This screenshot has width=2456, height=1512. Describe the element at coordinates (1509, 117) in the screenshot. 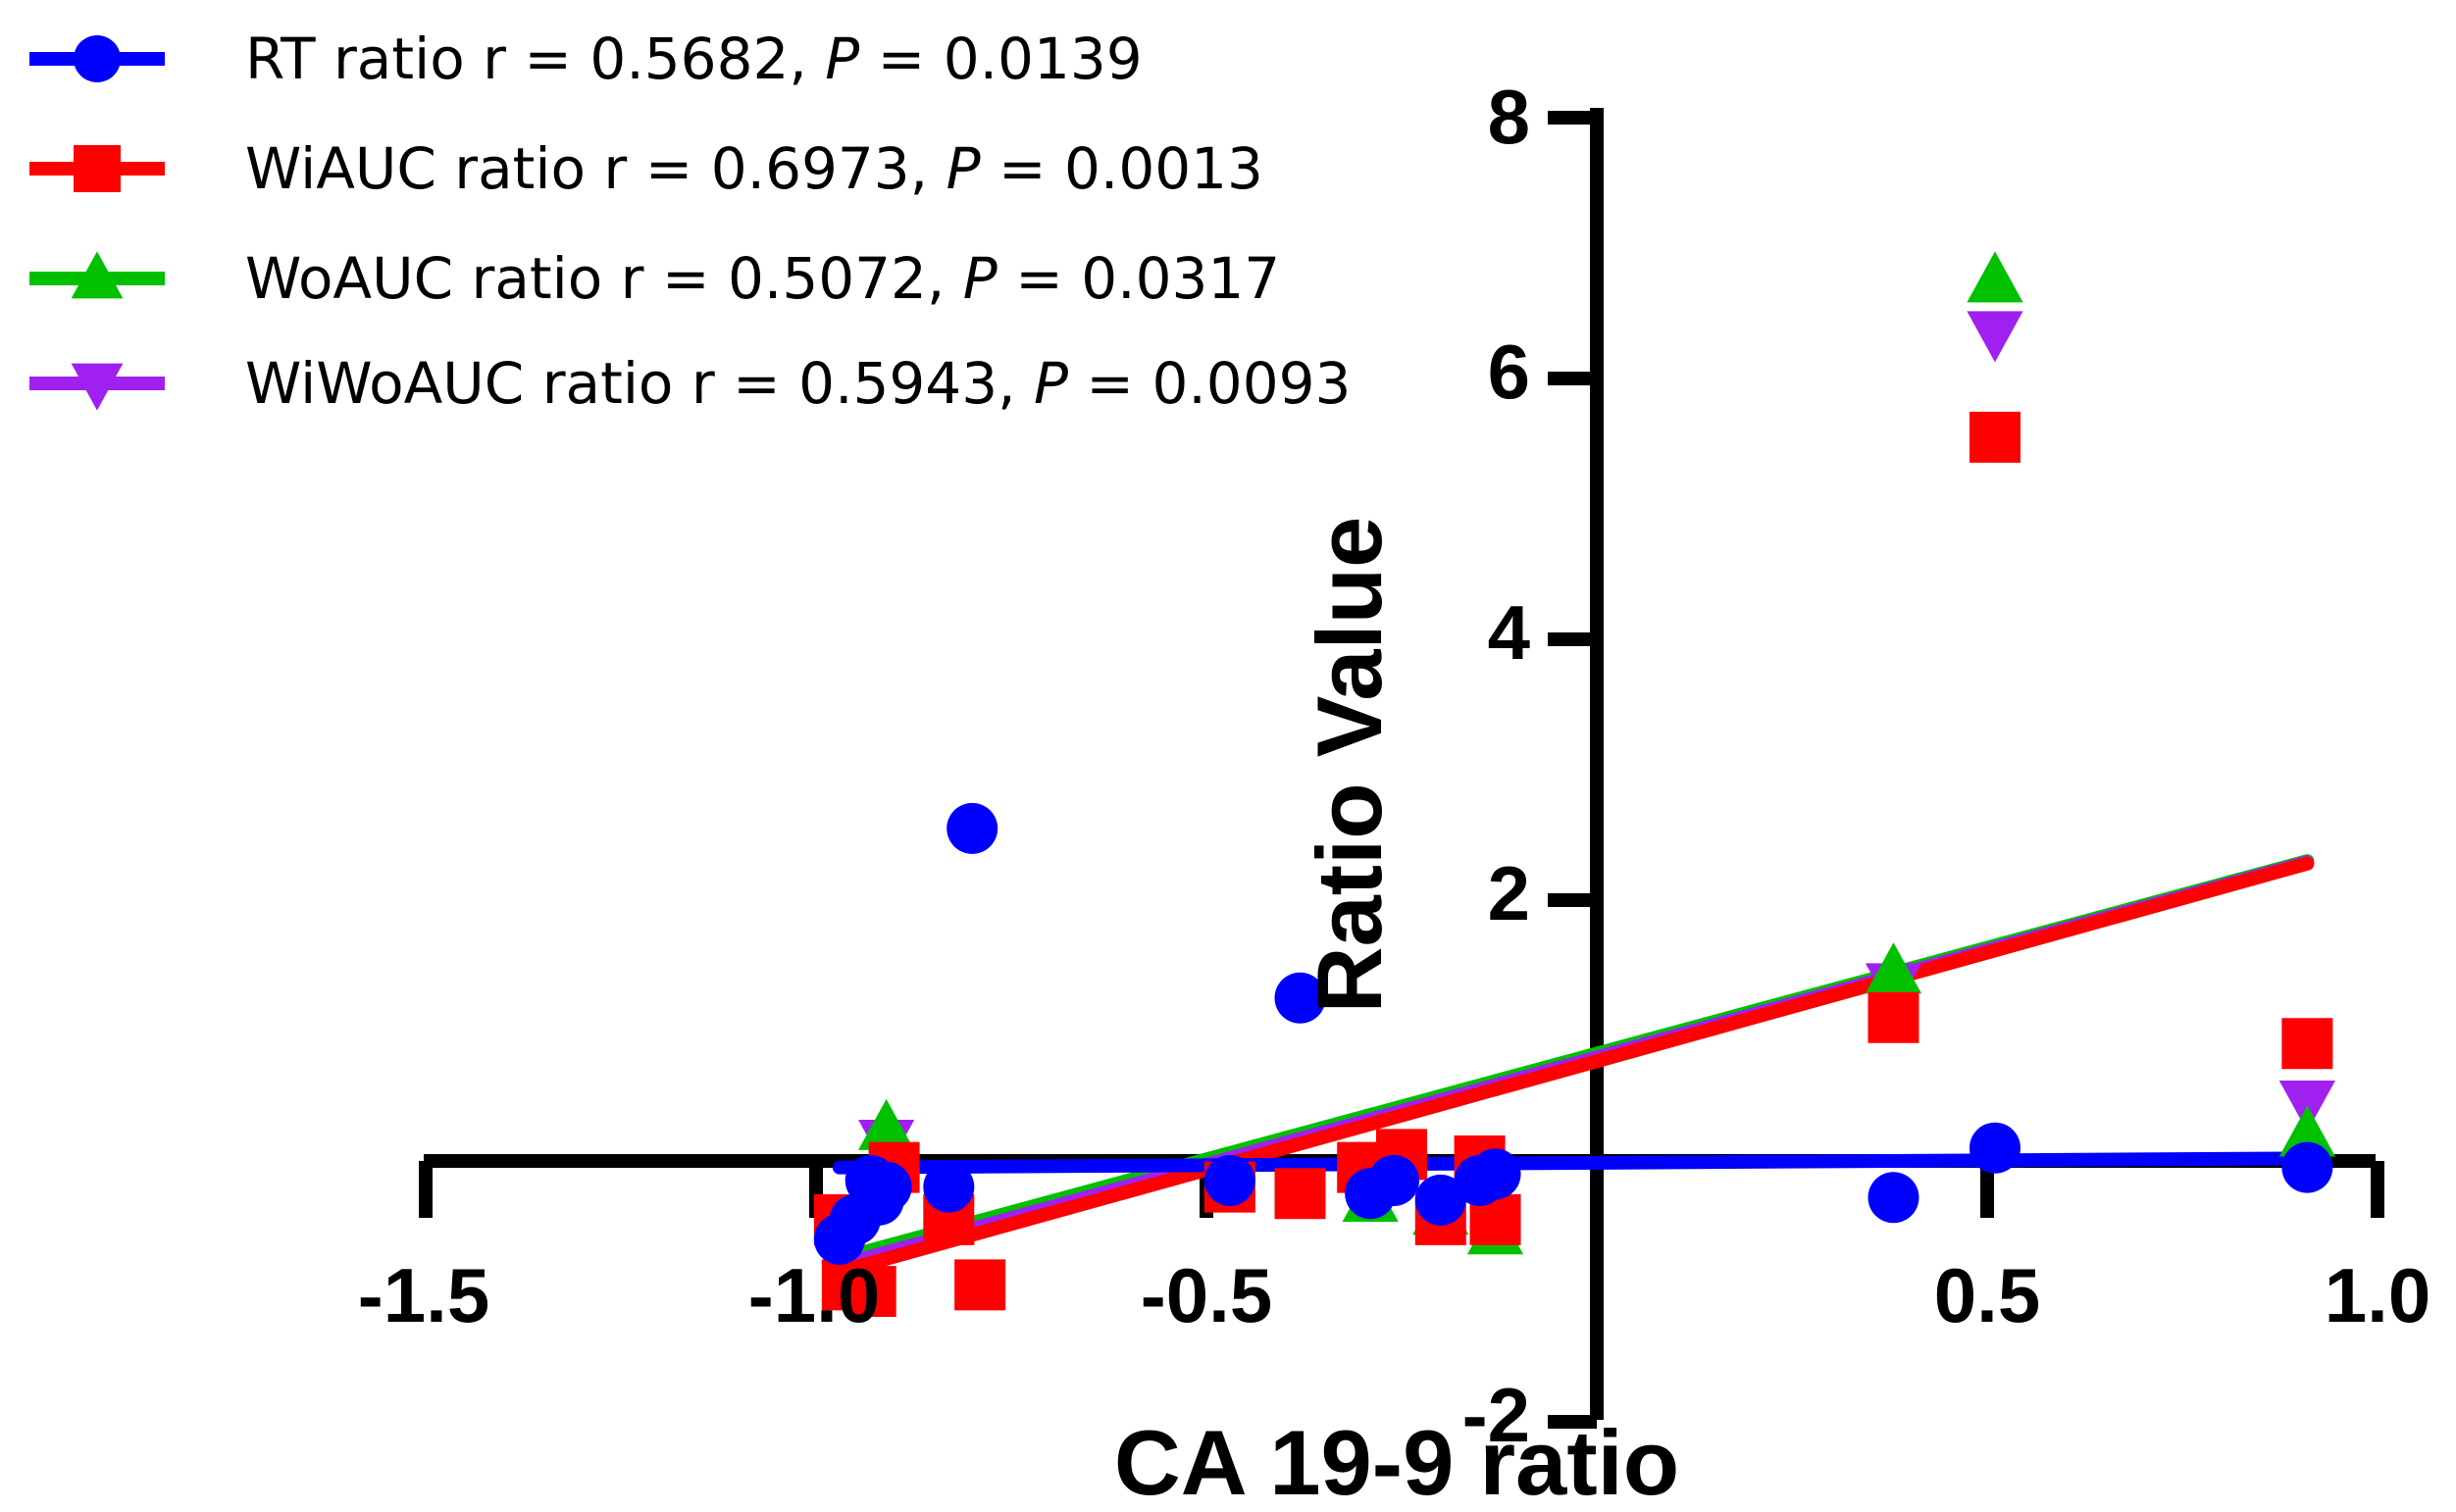

I see `y-tick-label: 8` at that location.